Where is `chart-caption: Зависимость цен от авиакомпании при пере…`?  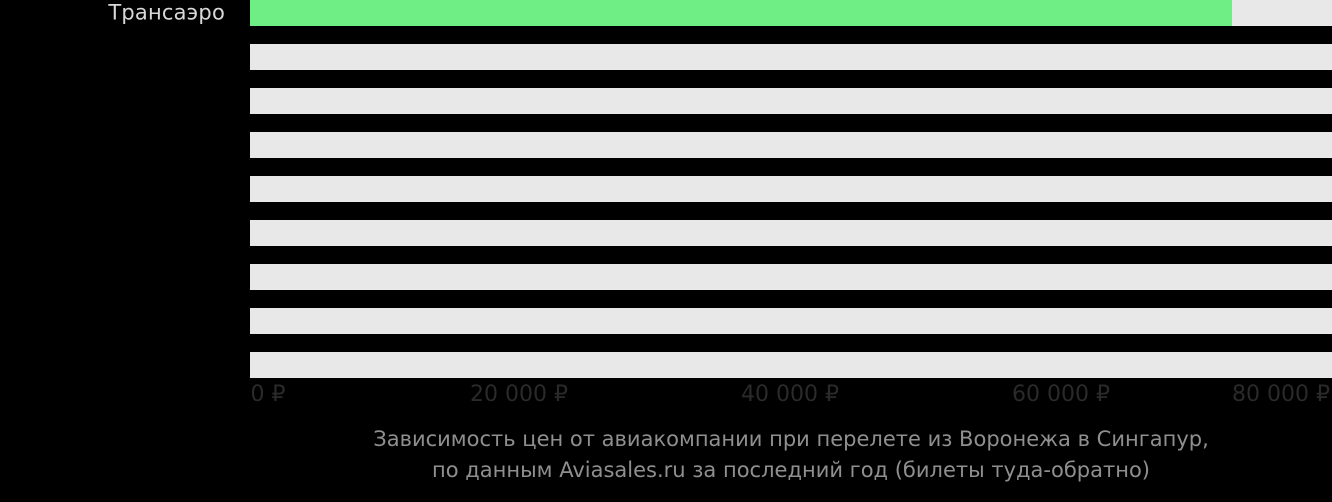 chart-caption: Зависимость цен от авиакомпании при пере… is located at coordinates (791, 455).